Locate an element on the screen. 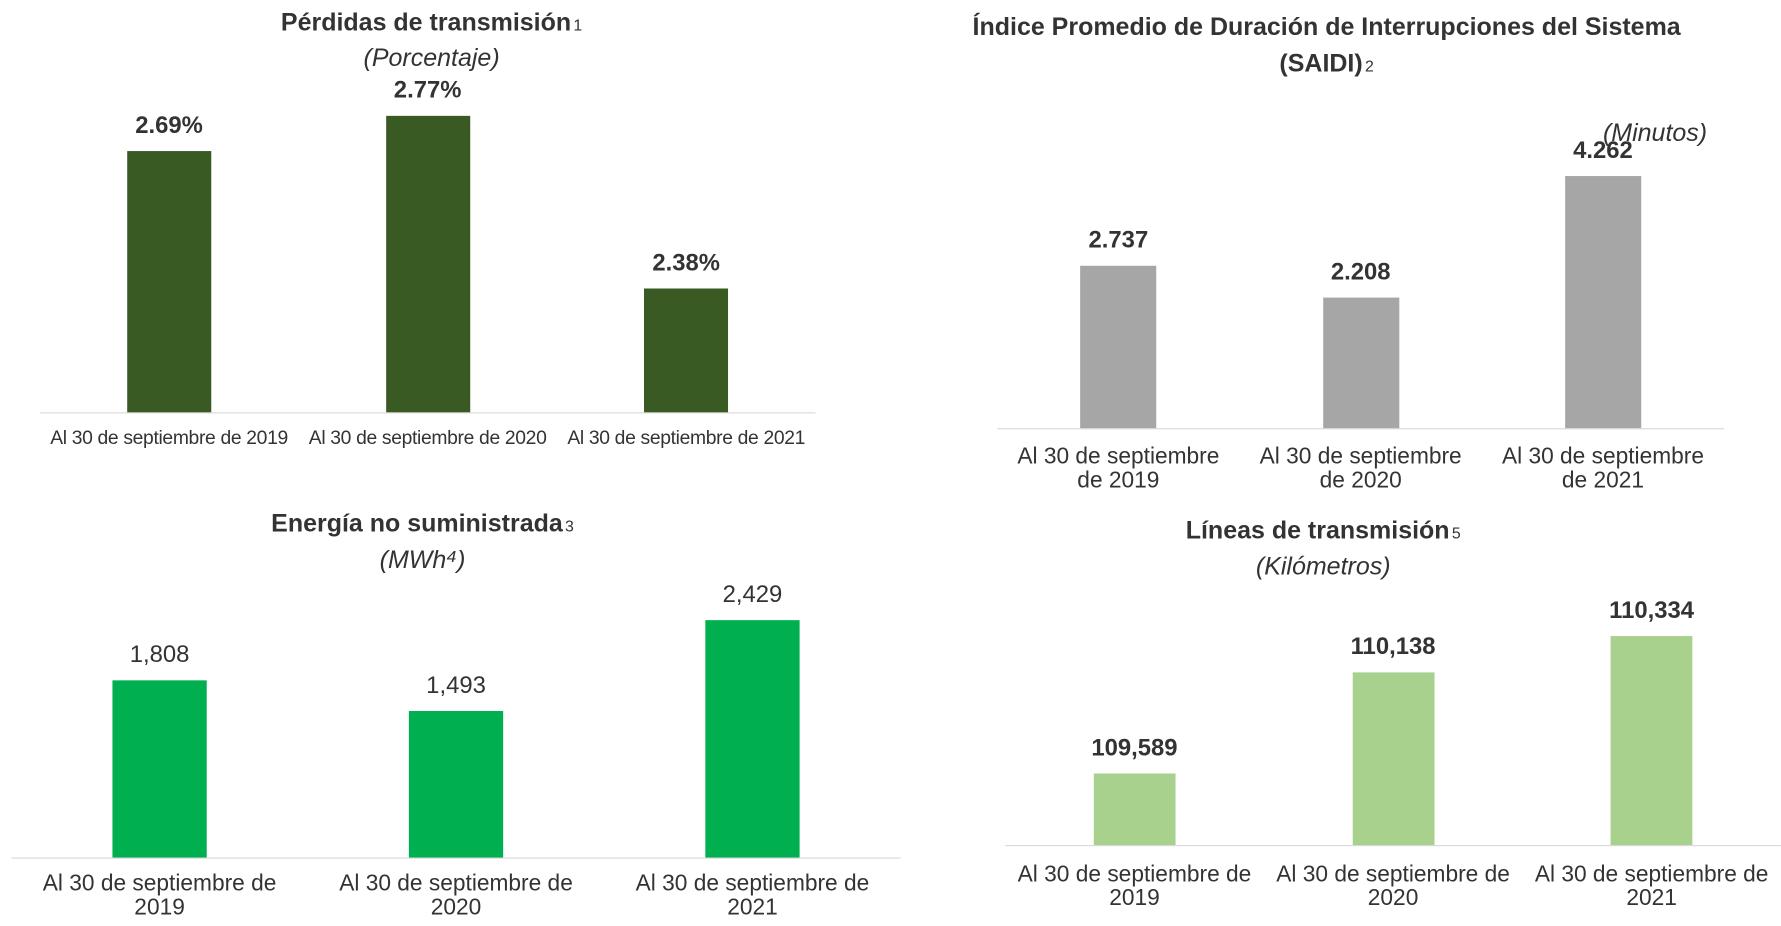 The image size is (1781, 926). value-label: 2.38% is located at coordinates (686, 262).